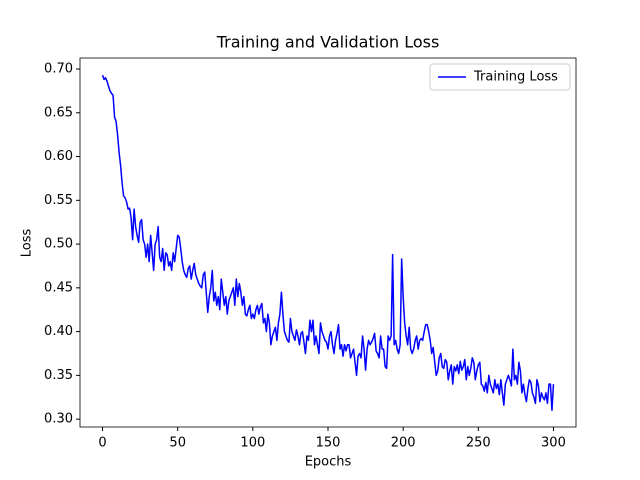 The width and height of the screenshot is (640, 480). Describe the element at coordinates (58, 200) in the screenshot. I see `y-tick-label: 0.55` at that location.